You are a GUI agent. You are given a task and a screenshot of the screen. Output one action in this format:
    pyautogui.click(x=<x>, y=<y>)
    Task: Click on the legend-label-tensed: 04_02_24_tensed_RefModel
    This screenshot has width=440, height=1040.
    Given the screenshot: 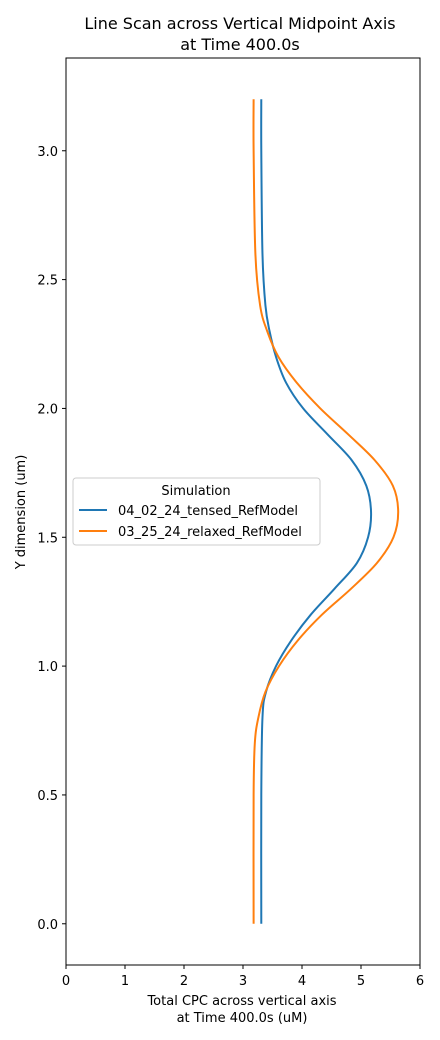 What is the action you would take?
    pyautogui.click(x=208, y=511)
    